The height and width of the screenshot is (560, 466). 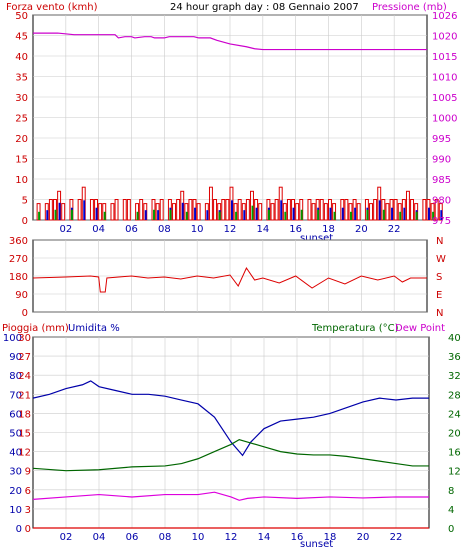 What do you see at coordinates (24, 395) in the screenshot?
I see `rain-tick-label: 21` at bounding box center [24, 395].